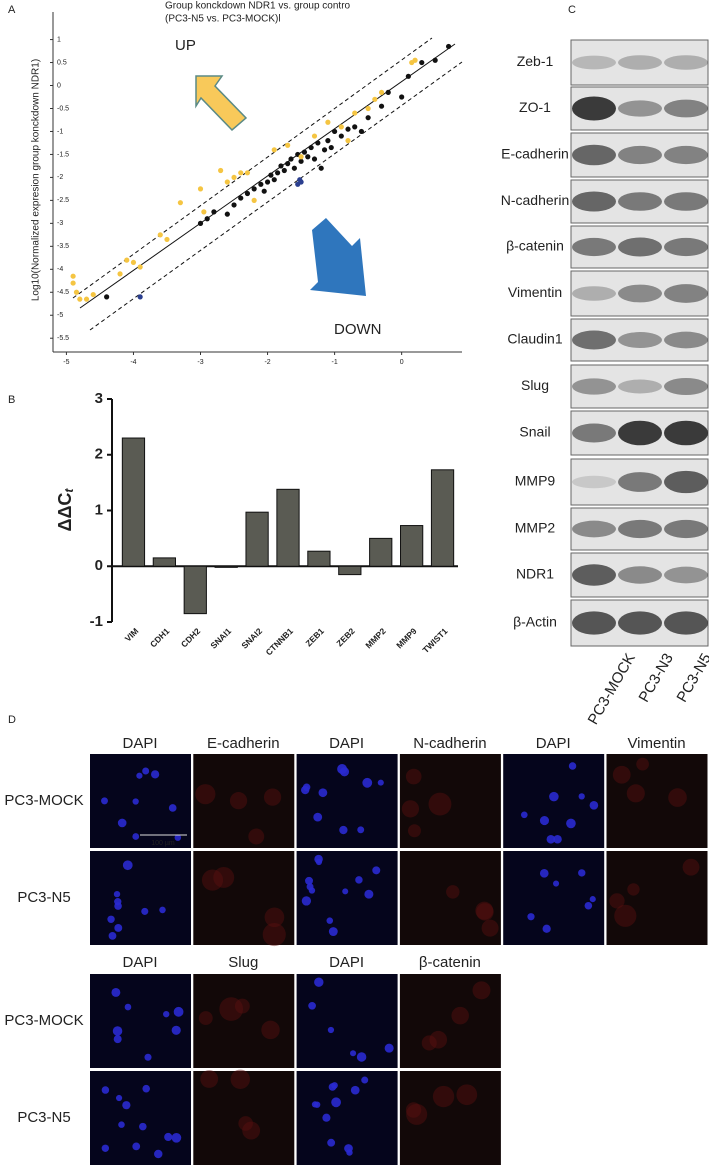  I want to click on sample-label: PC3-MOCK, so click(612, 688).